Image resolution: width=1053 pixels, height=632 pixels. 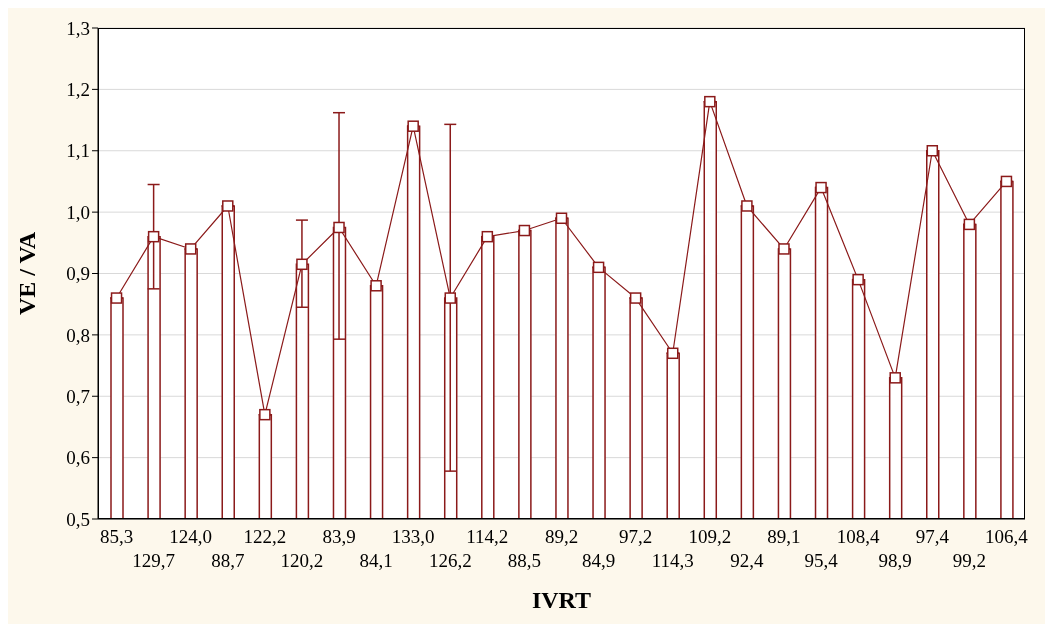 What do you see at coordinates (78, 519) in the screenshot?
I see `y-tick-label: 0,5` at bounding box center [78, 519].